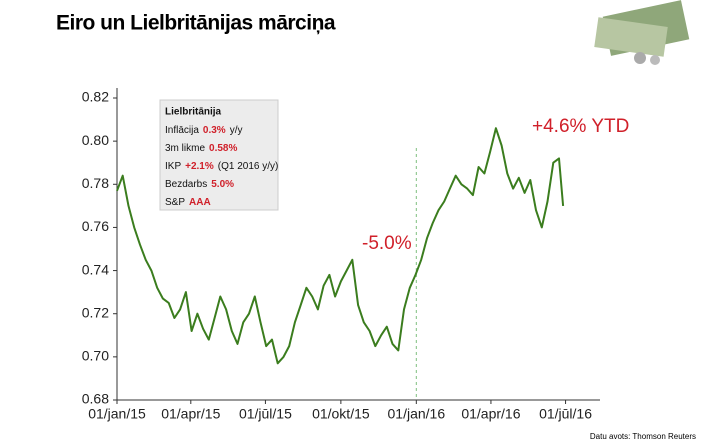 The height and width of the screenshot is (448, 702). I want to click on x-tick-label: 01/apr/16, so click(490, 414).